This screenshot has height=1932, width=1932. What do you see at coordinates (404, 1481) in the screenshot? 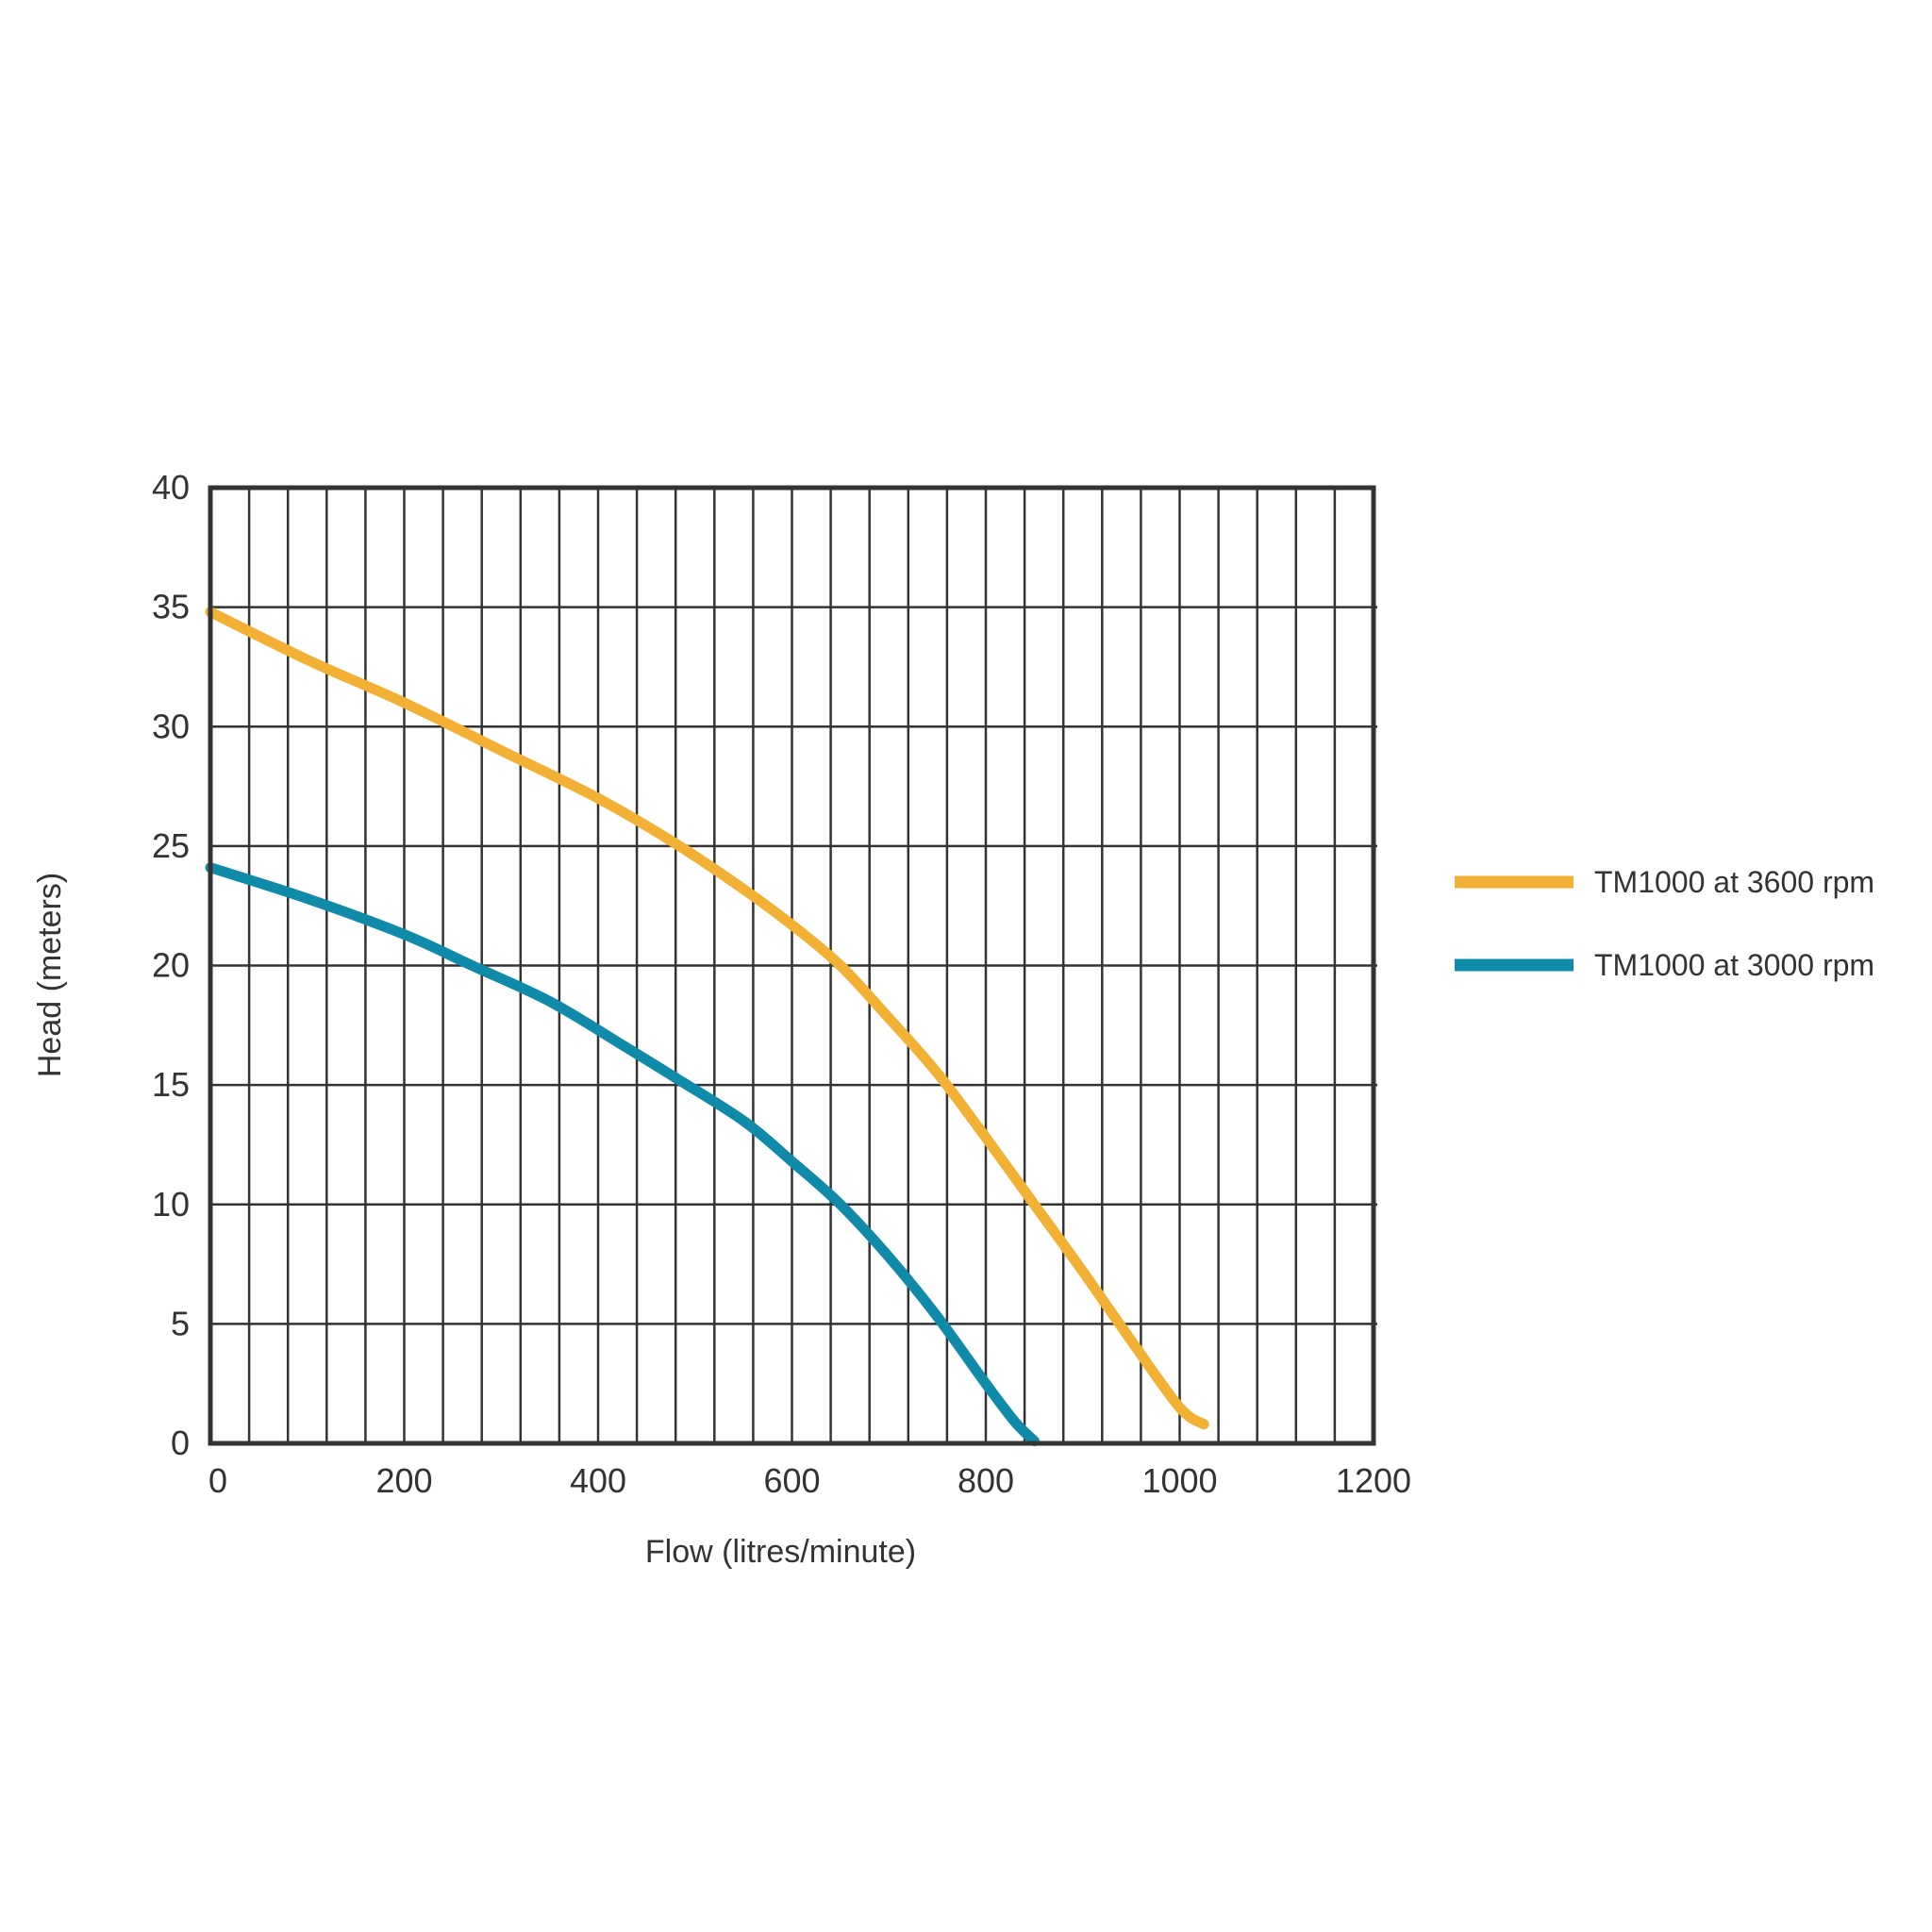
I see `x-tick-label: 200` at bounding box center [404, 1481].